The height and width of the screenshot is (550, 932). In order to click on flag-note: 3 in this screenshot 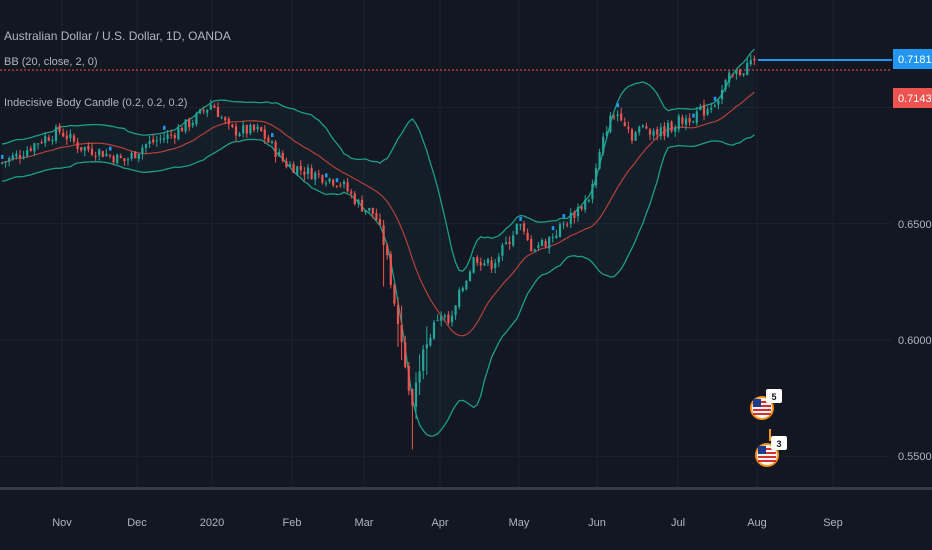, I will do `click(778, 444)`.